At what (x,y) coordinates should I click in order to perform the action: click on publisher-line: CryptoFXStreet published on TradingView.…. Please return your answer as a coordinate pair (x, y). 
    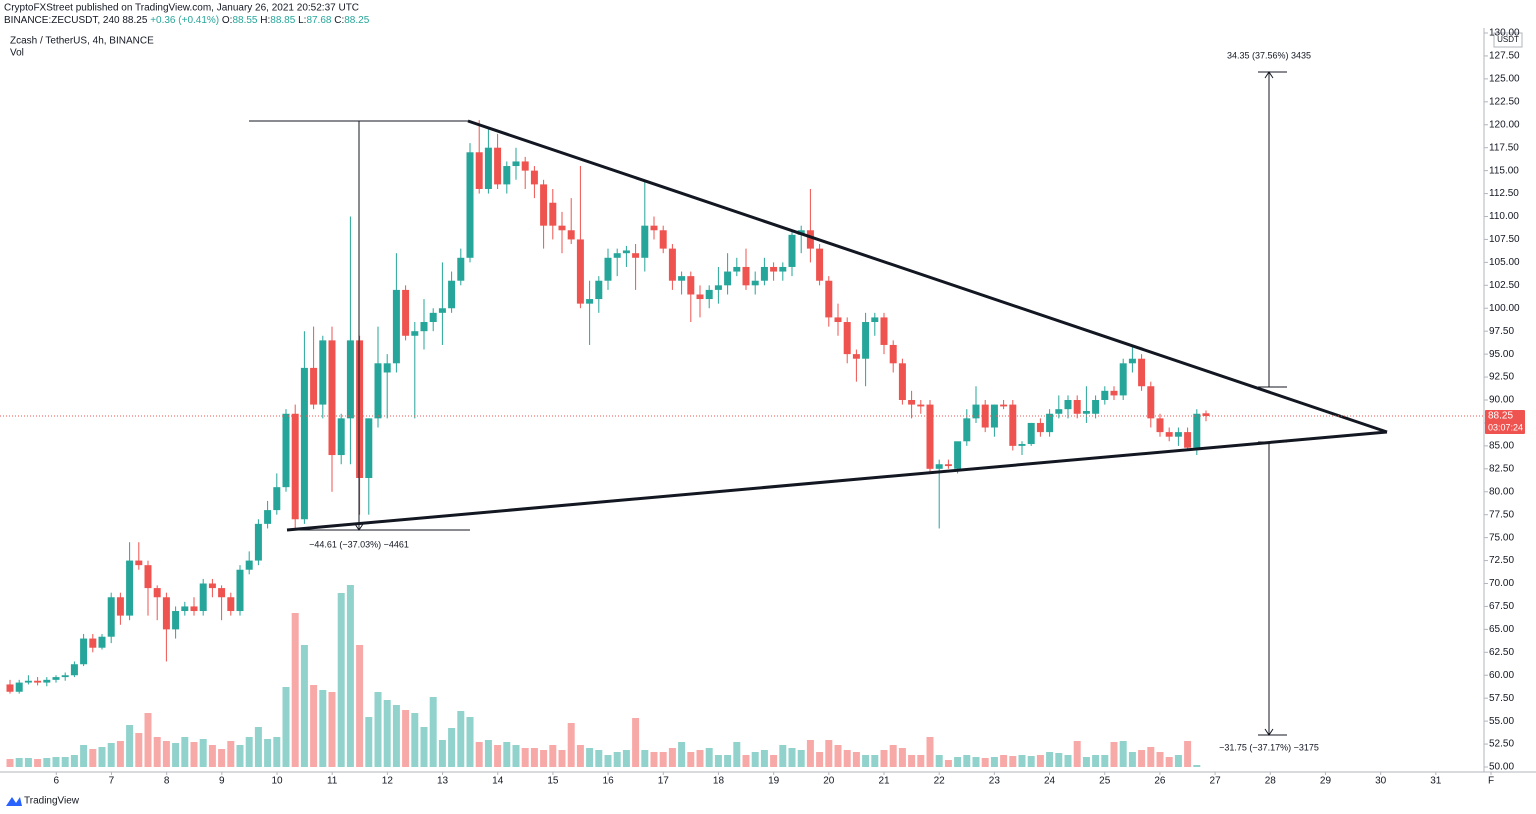
    Looking at the image, I should click on (181, 8).